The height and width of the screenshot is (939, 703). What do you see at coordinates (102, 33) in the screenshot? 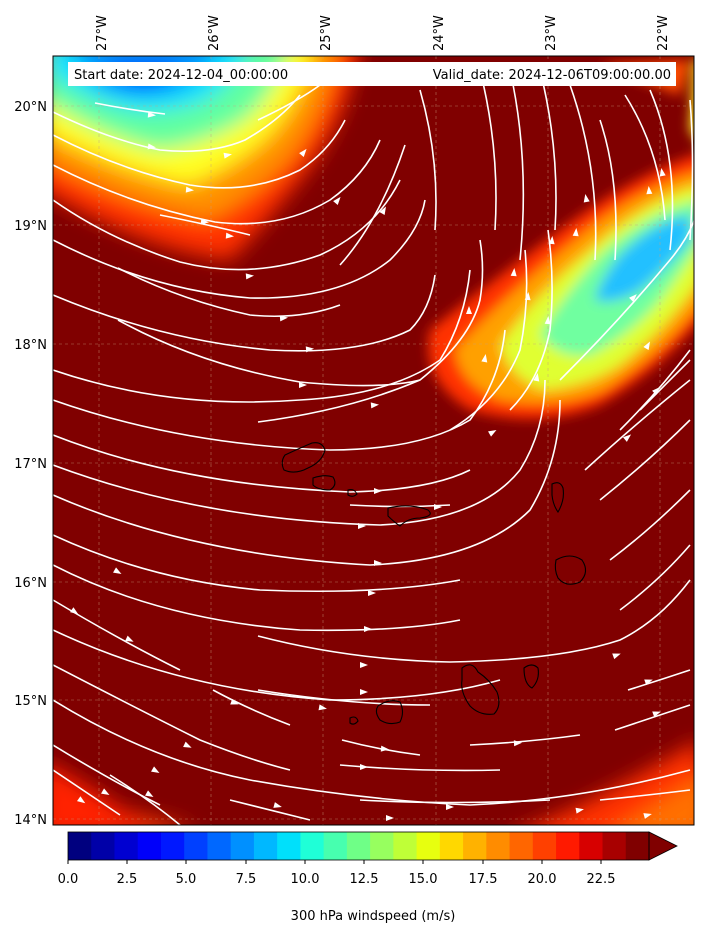
I see `lon-label: 27°W` at bounding box center [102, 33].